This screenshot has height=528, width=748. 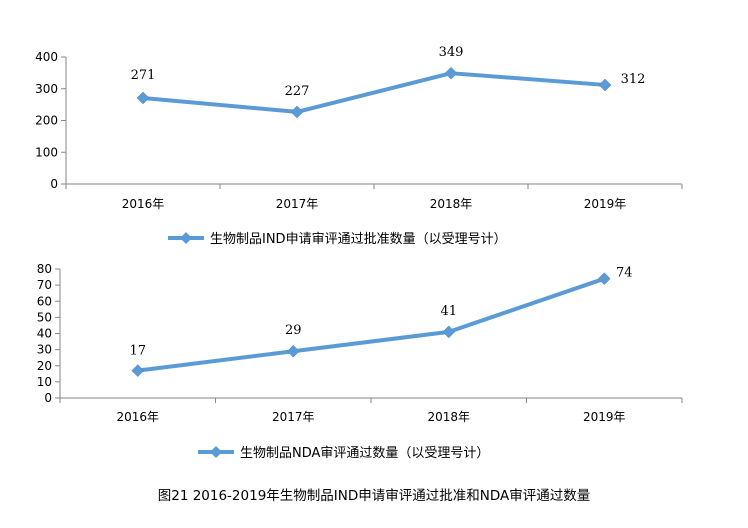 I want to click on legend-label: 生物制品NDA审评通过数量（以受理号计）, so click(x=364, y=453).